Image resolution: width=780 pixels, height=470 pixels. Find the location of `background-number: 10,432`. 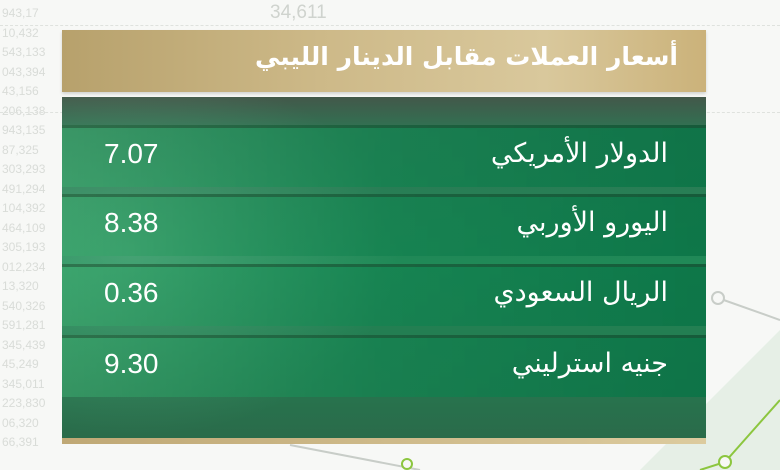

background-number: 10,432 is located at coordinates (20, 32).